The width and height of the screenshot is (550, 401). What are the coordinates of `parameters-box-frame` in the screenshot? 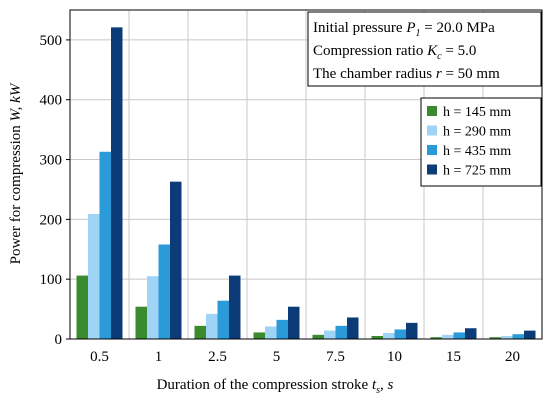 It's located at (424, 49).